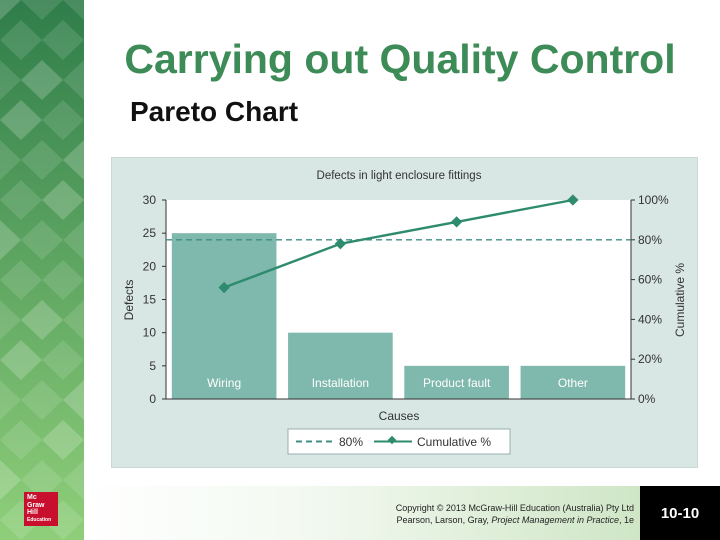 Image resolution: width=720 pixels, height=540 pixels. Describe the element at coordinates (41, 509) in the screenshot. I see `mcgraw-hill-logo: Mc Graw Hill Education` at that location.